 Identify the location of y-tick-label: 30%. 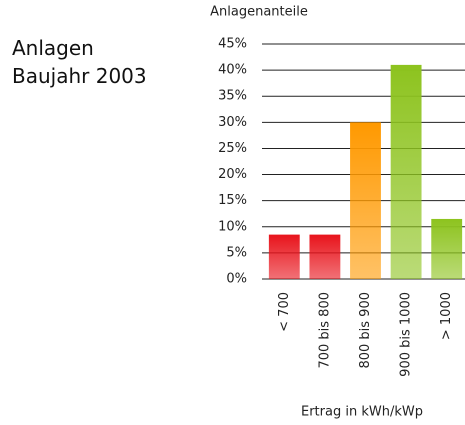
(232, 122).